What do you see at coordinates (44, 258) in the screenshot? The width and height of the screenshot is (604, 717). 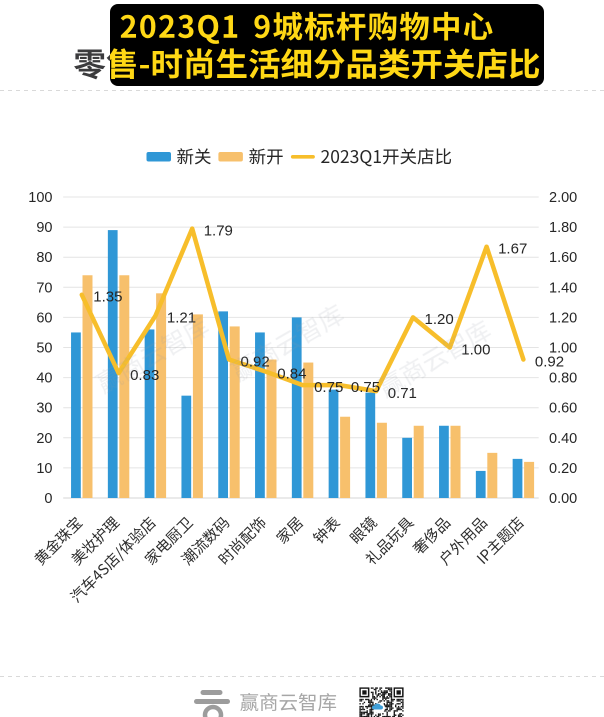 I see `svg-text: 80` at bounding box center [44, 258].